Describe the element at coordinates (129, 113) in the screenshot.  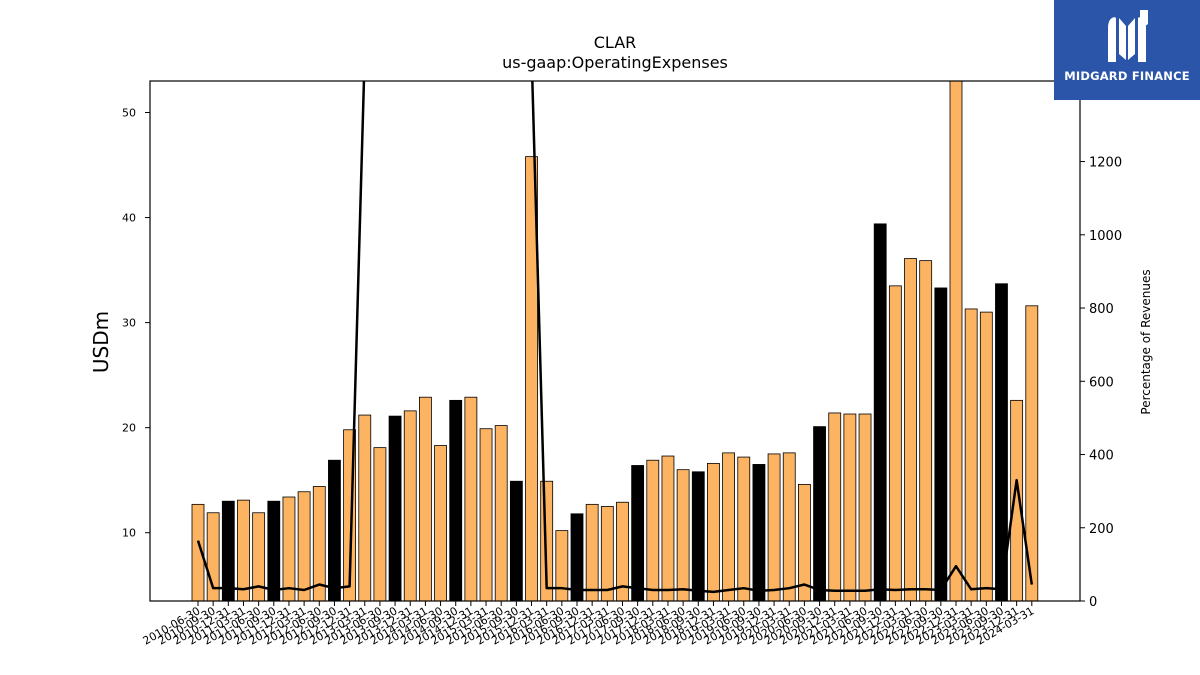
I see `y-tick-label: 50` at that location.